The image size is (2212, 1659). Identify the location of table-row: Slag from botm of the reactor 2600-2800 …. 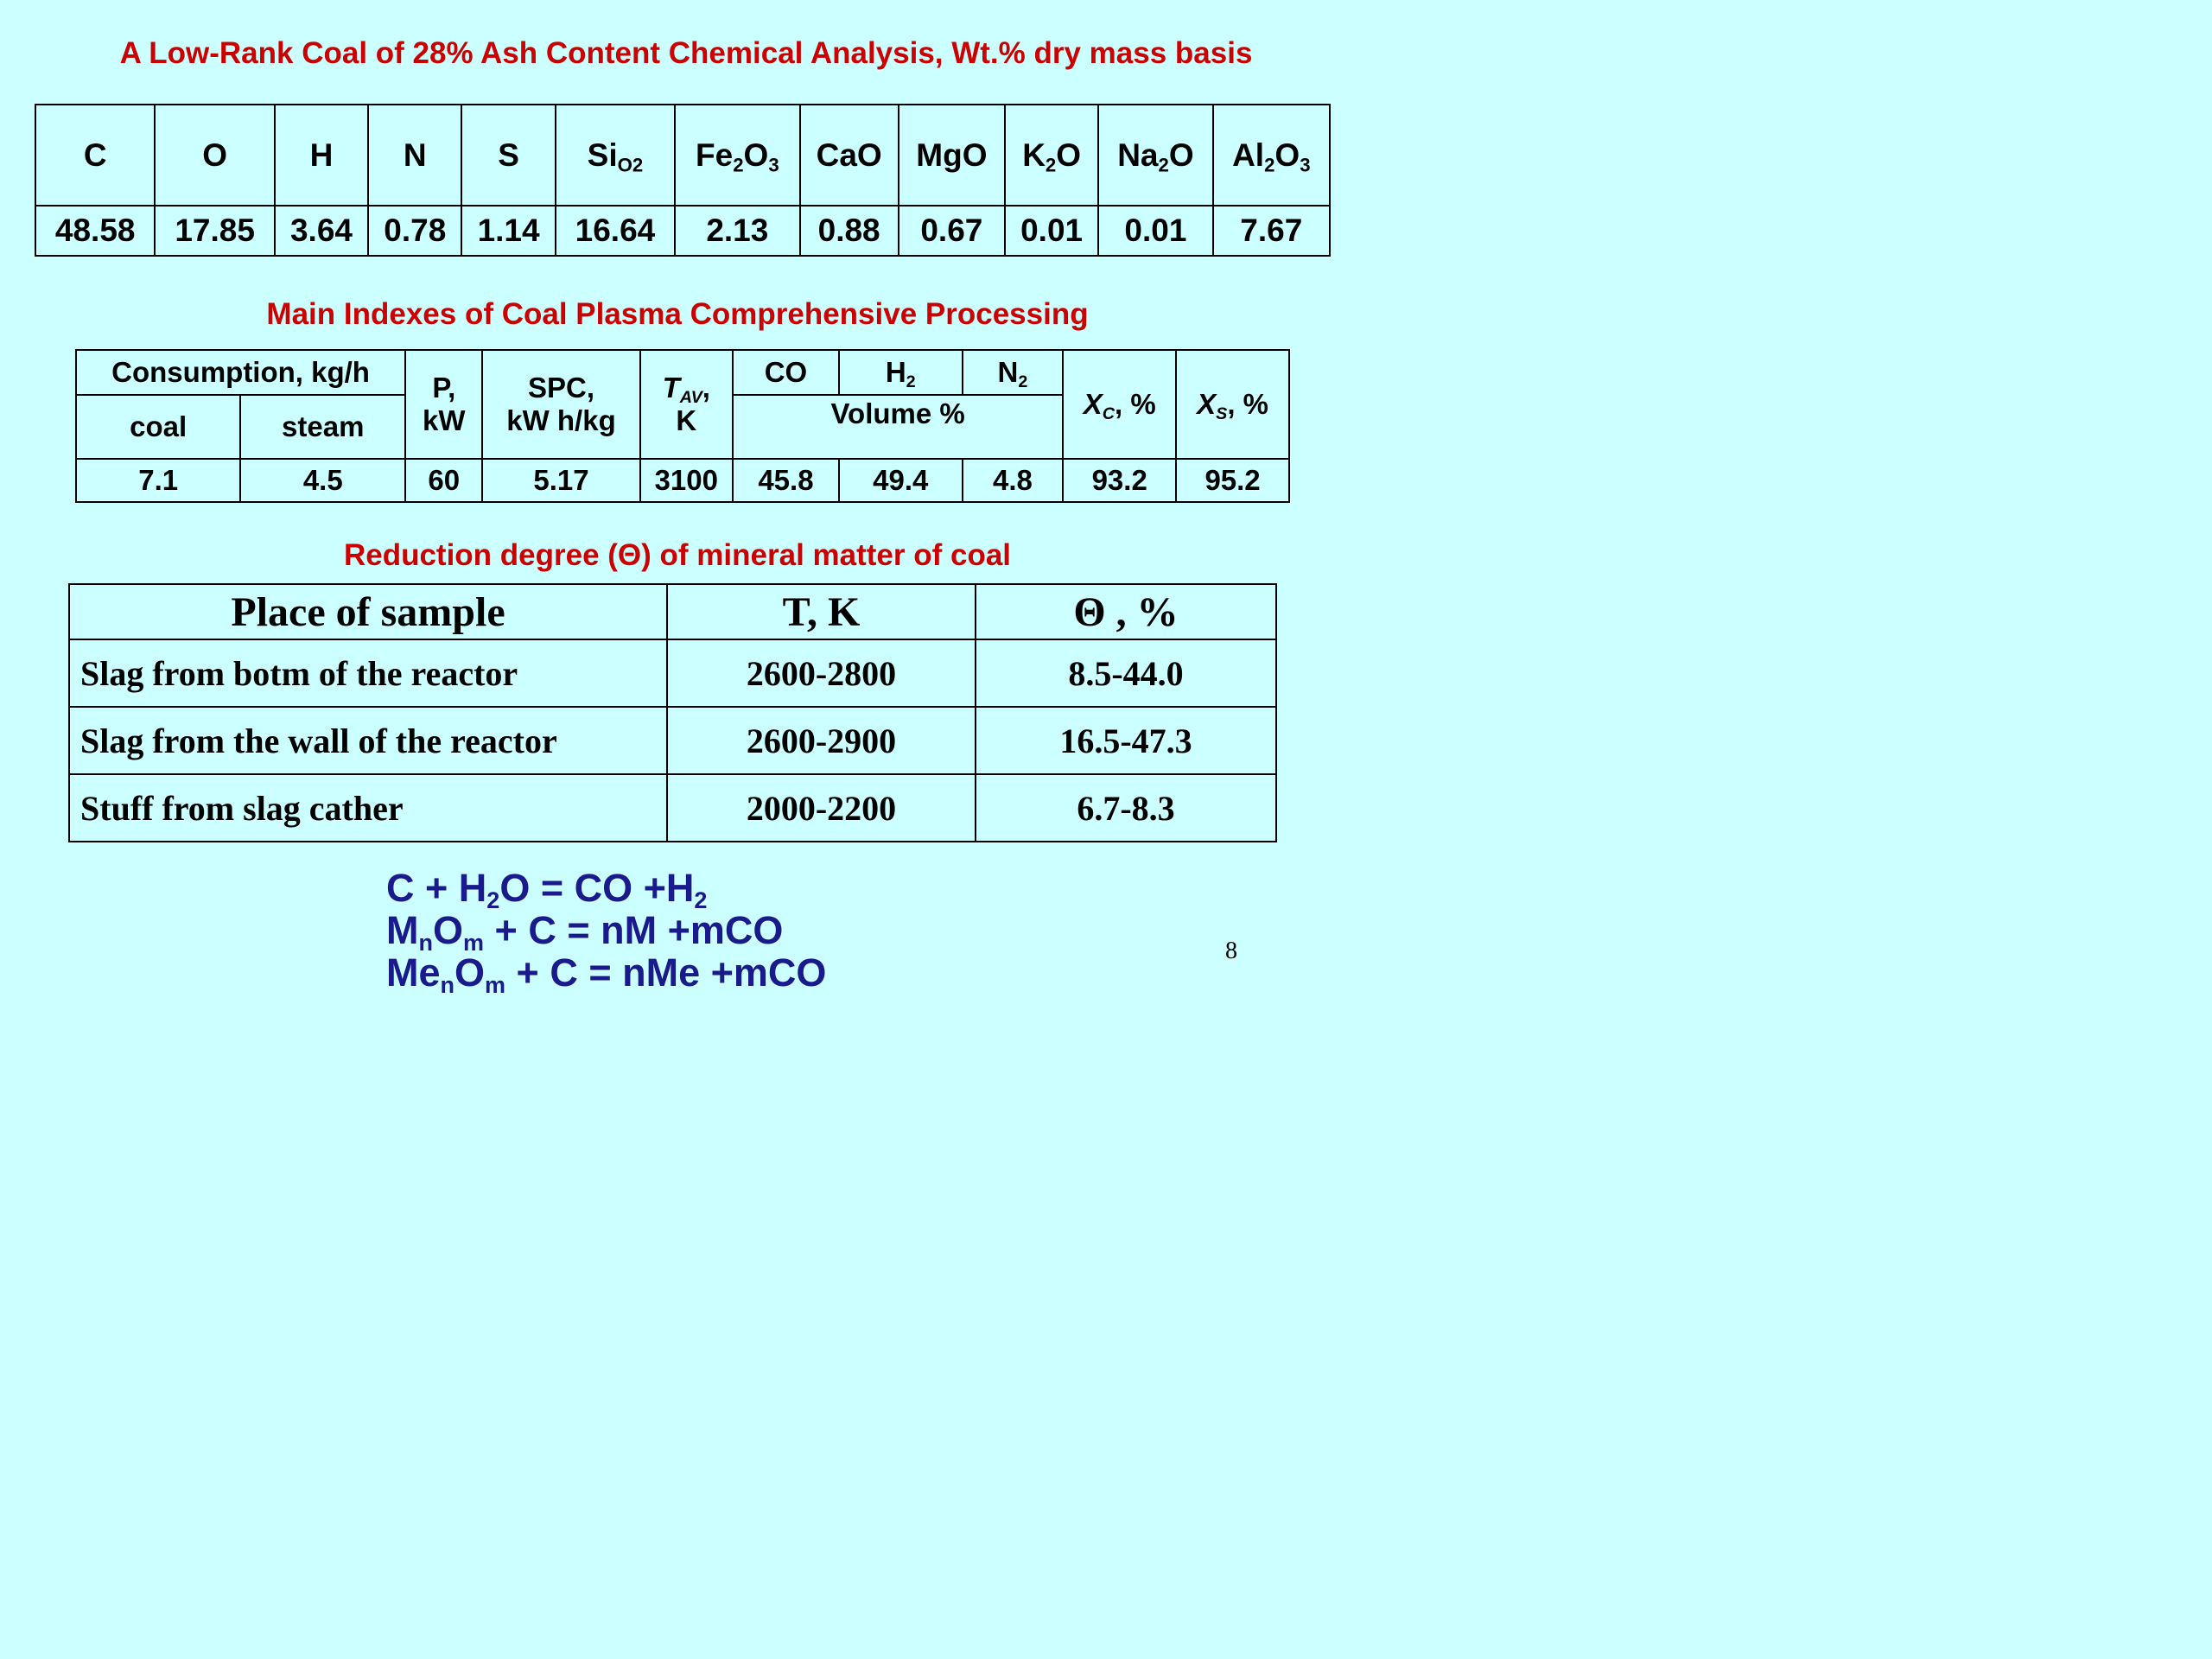
(672, 673).